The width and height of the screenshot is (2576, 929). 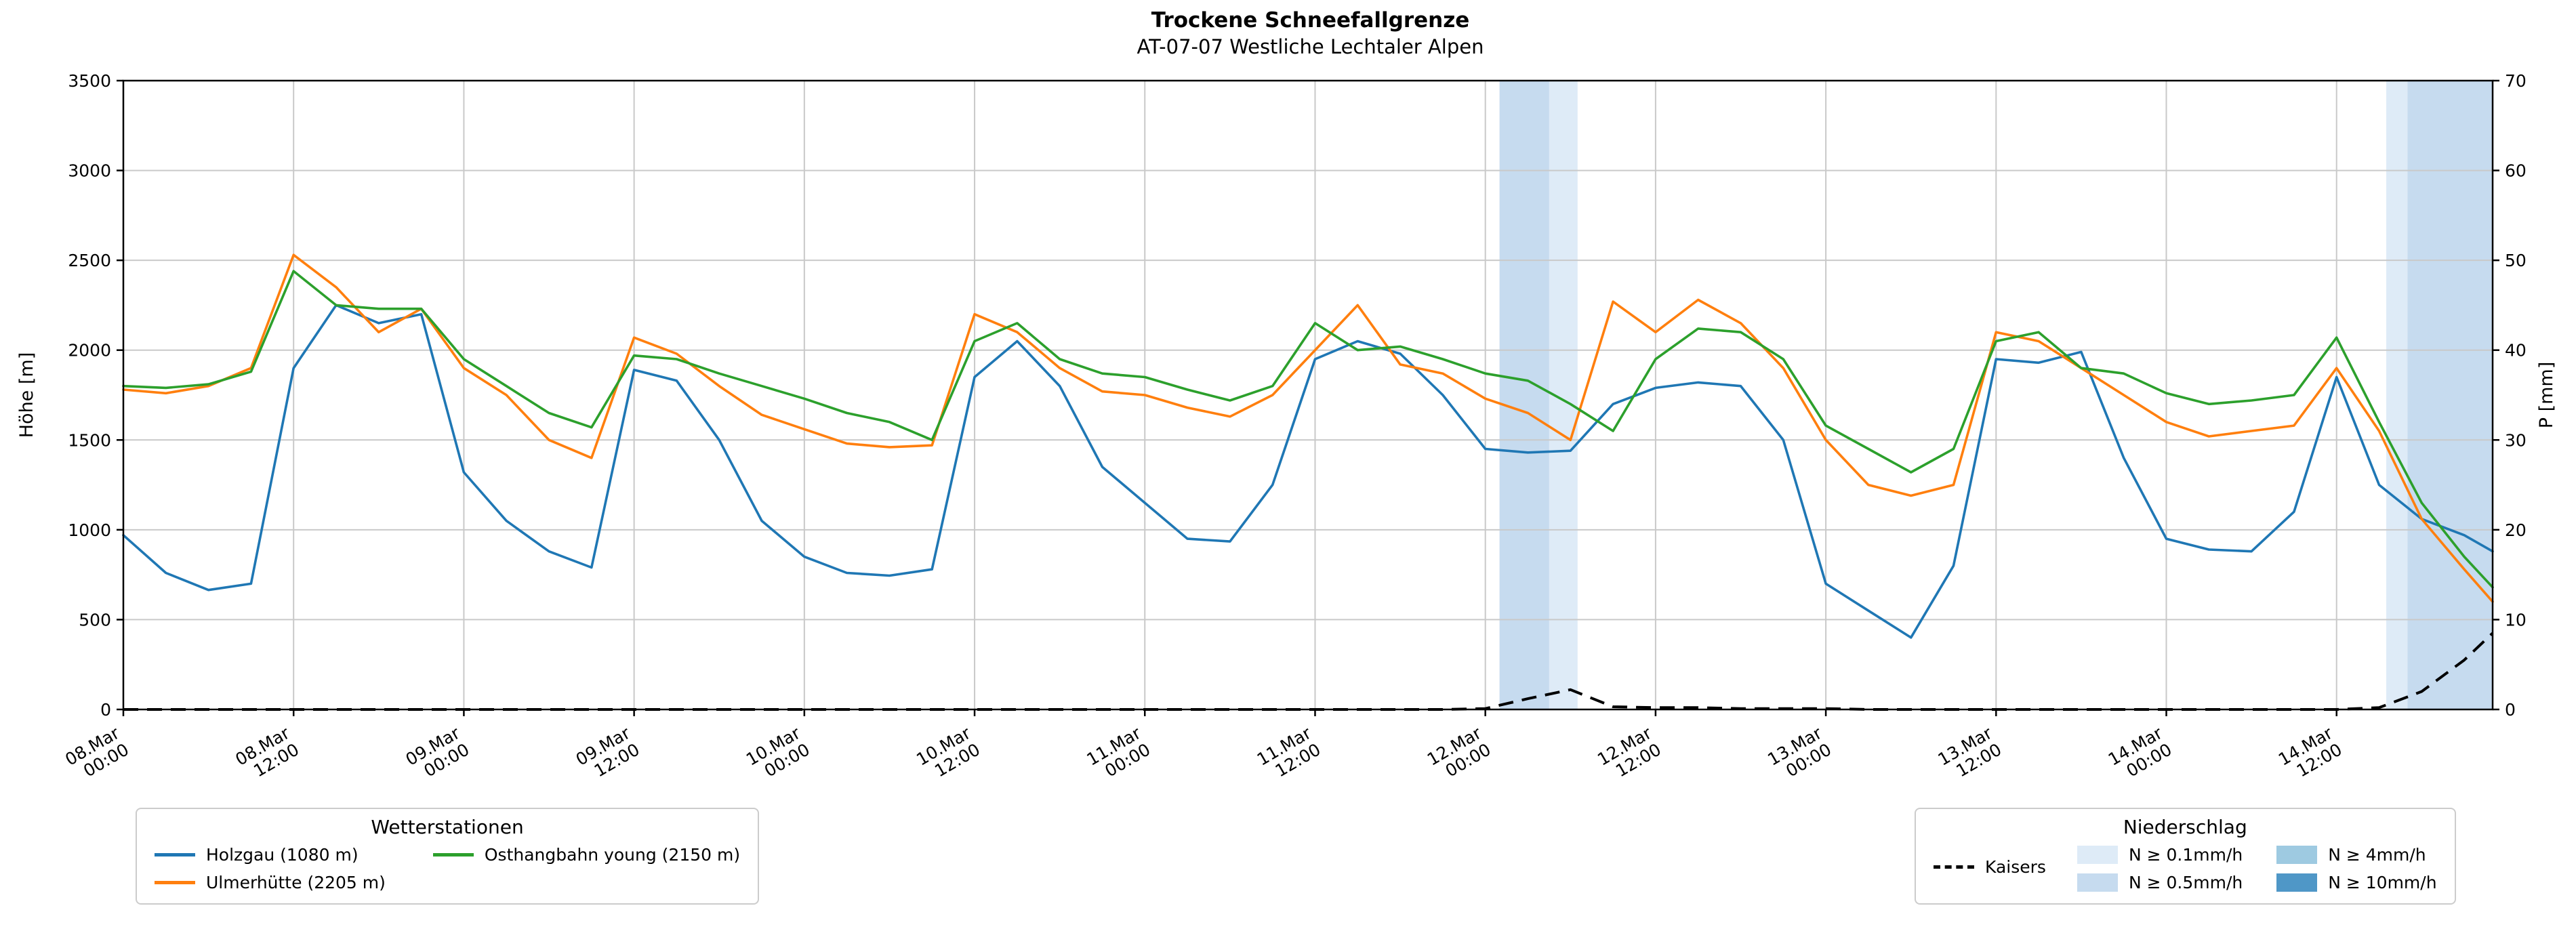 What do you see at coordinates (2185, 883) in the screenshot?
I see `level-05-label: N ≥ 0.5mm/h` at bounding box center [2185, 883].